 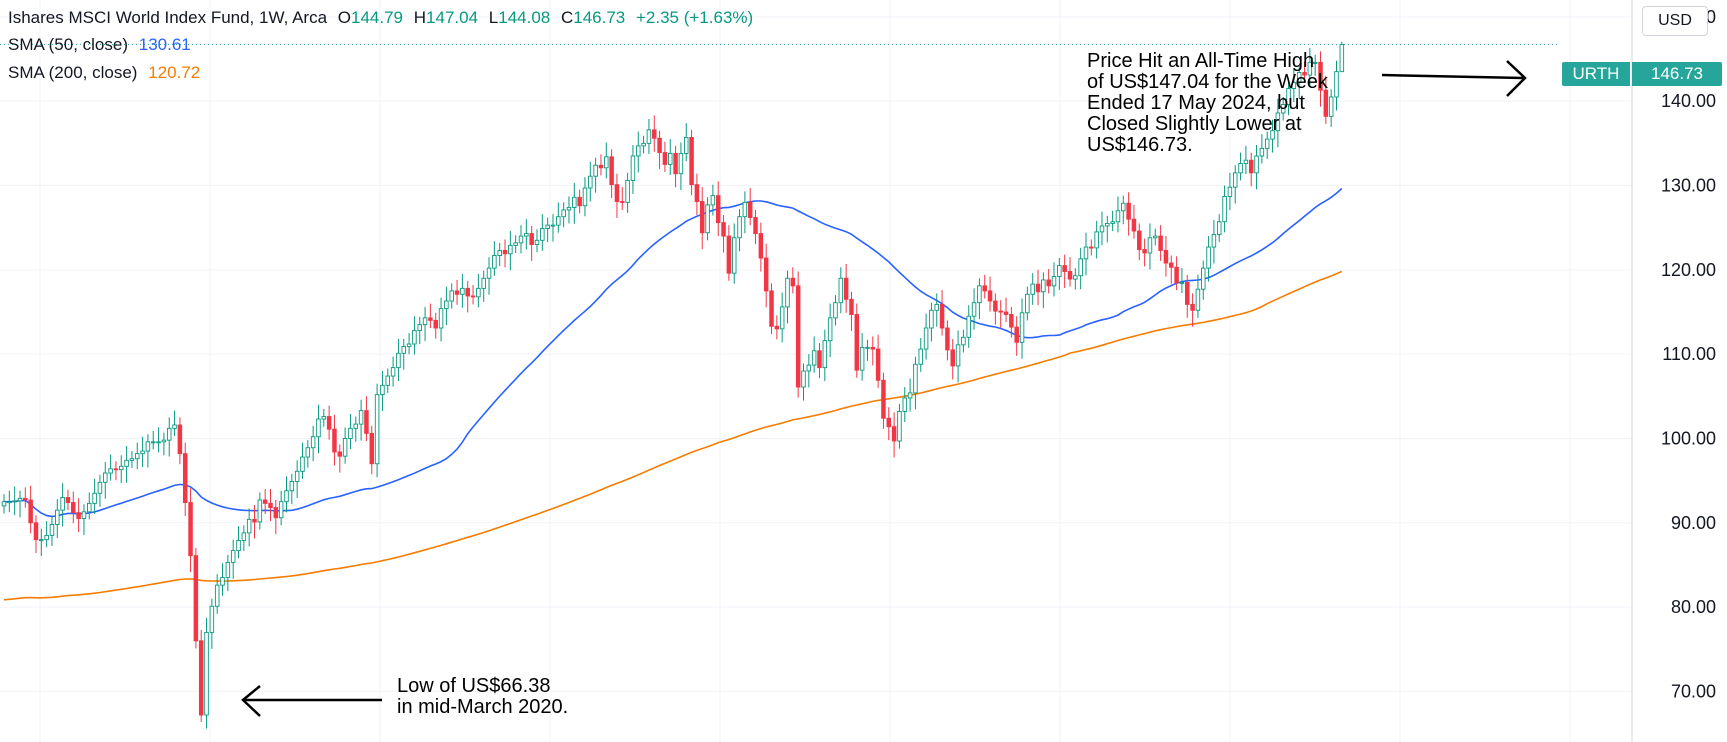 I want to click on sma-200-legend: SMA (200, close) 120.72, so click(x=104, y=73).